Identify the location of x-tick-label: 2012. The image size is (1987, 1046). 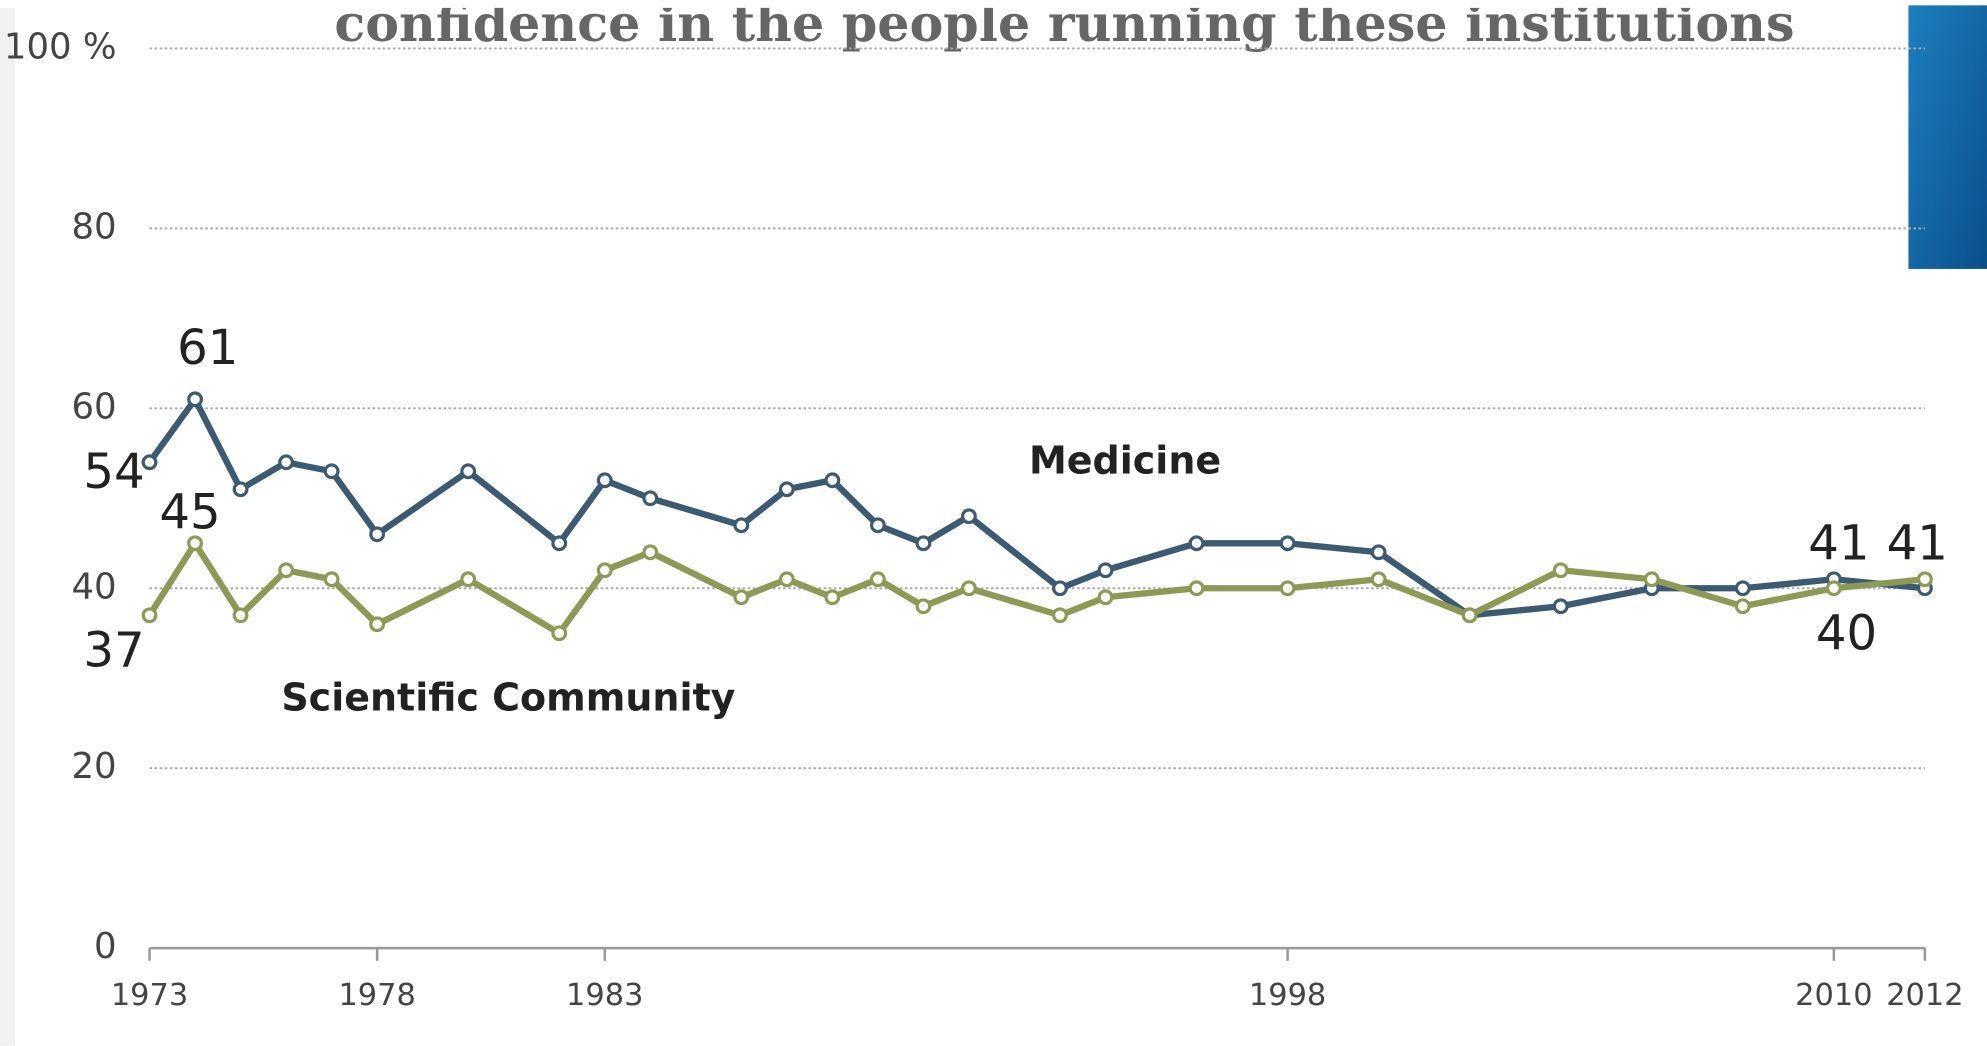
(1924, 995).